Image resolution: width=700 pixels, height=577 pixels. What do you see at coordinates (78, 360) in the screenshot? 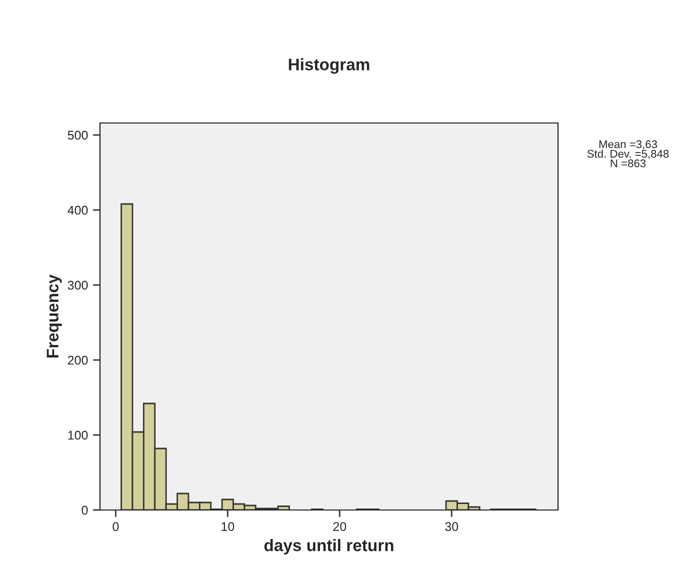
I see `y-tick-label: 200` at bounding box center [78, 360].